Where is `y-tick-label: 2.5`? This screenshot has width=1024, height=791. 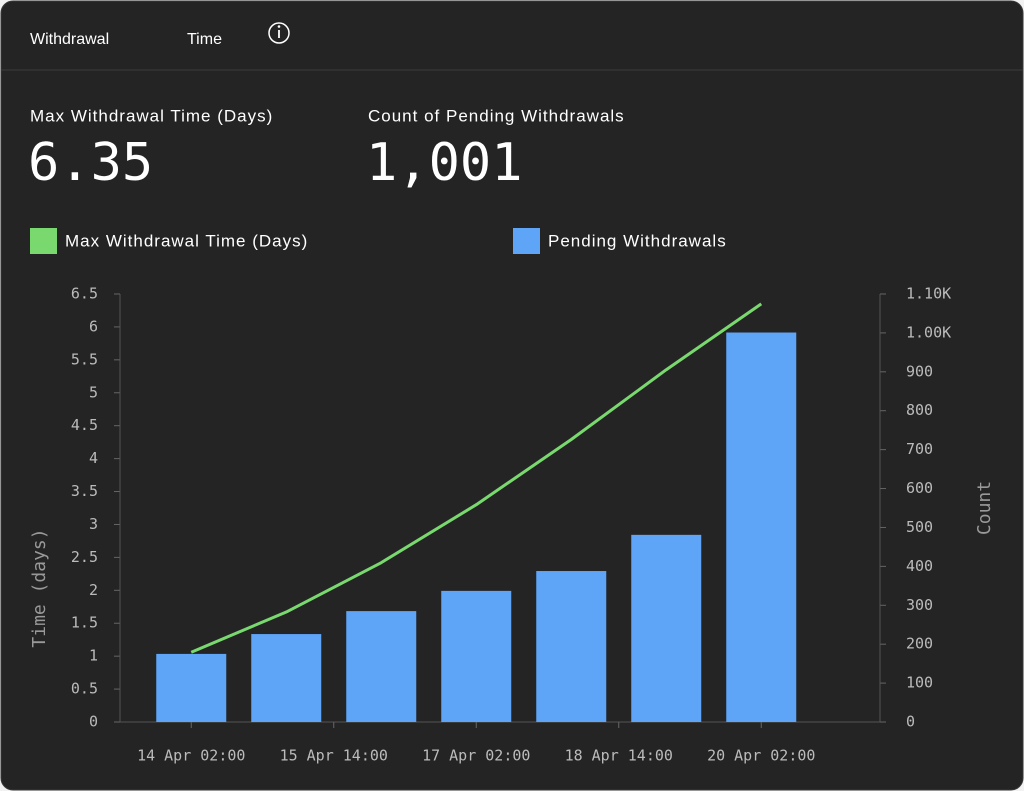
y-tick-label: 2.5 is located at coordinates (84, 557).